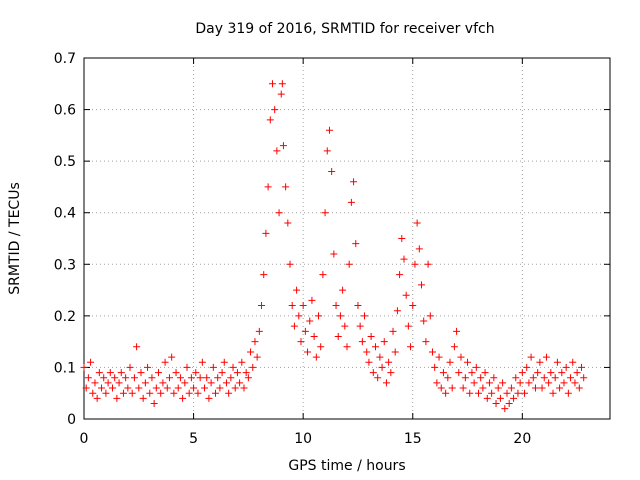  I want to click on y-tick-label: 0.1, so click(65, 368).